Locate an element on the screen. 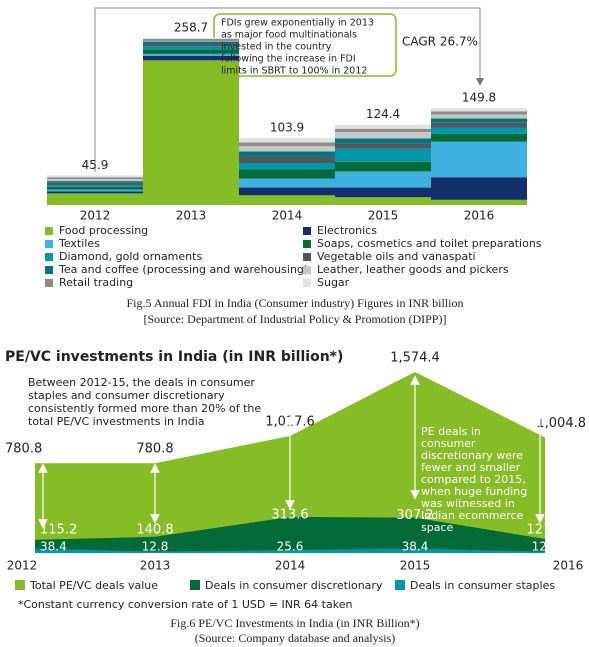 This screenshot has height=647, width=589. value-label: 313.6 is located at coordinates (289, 514).